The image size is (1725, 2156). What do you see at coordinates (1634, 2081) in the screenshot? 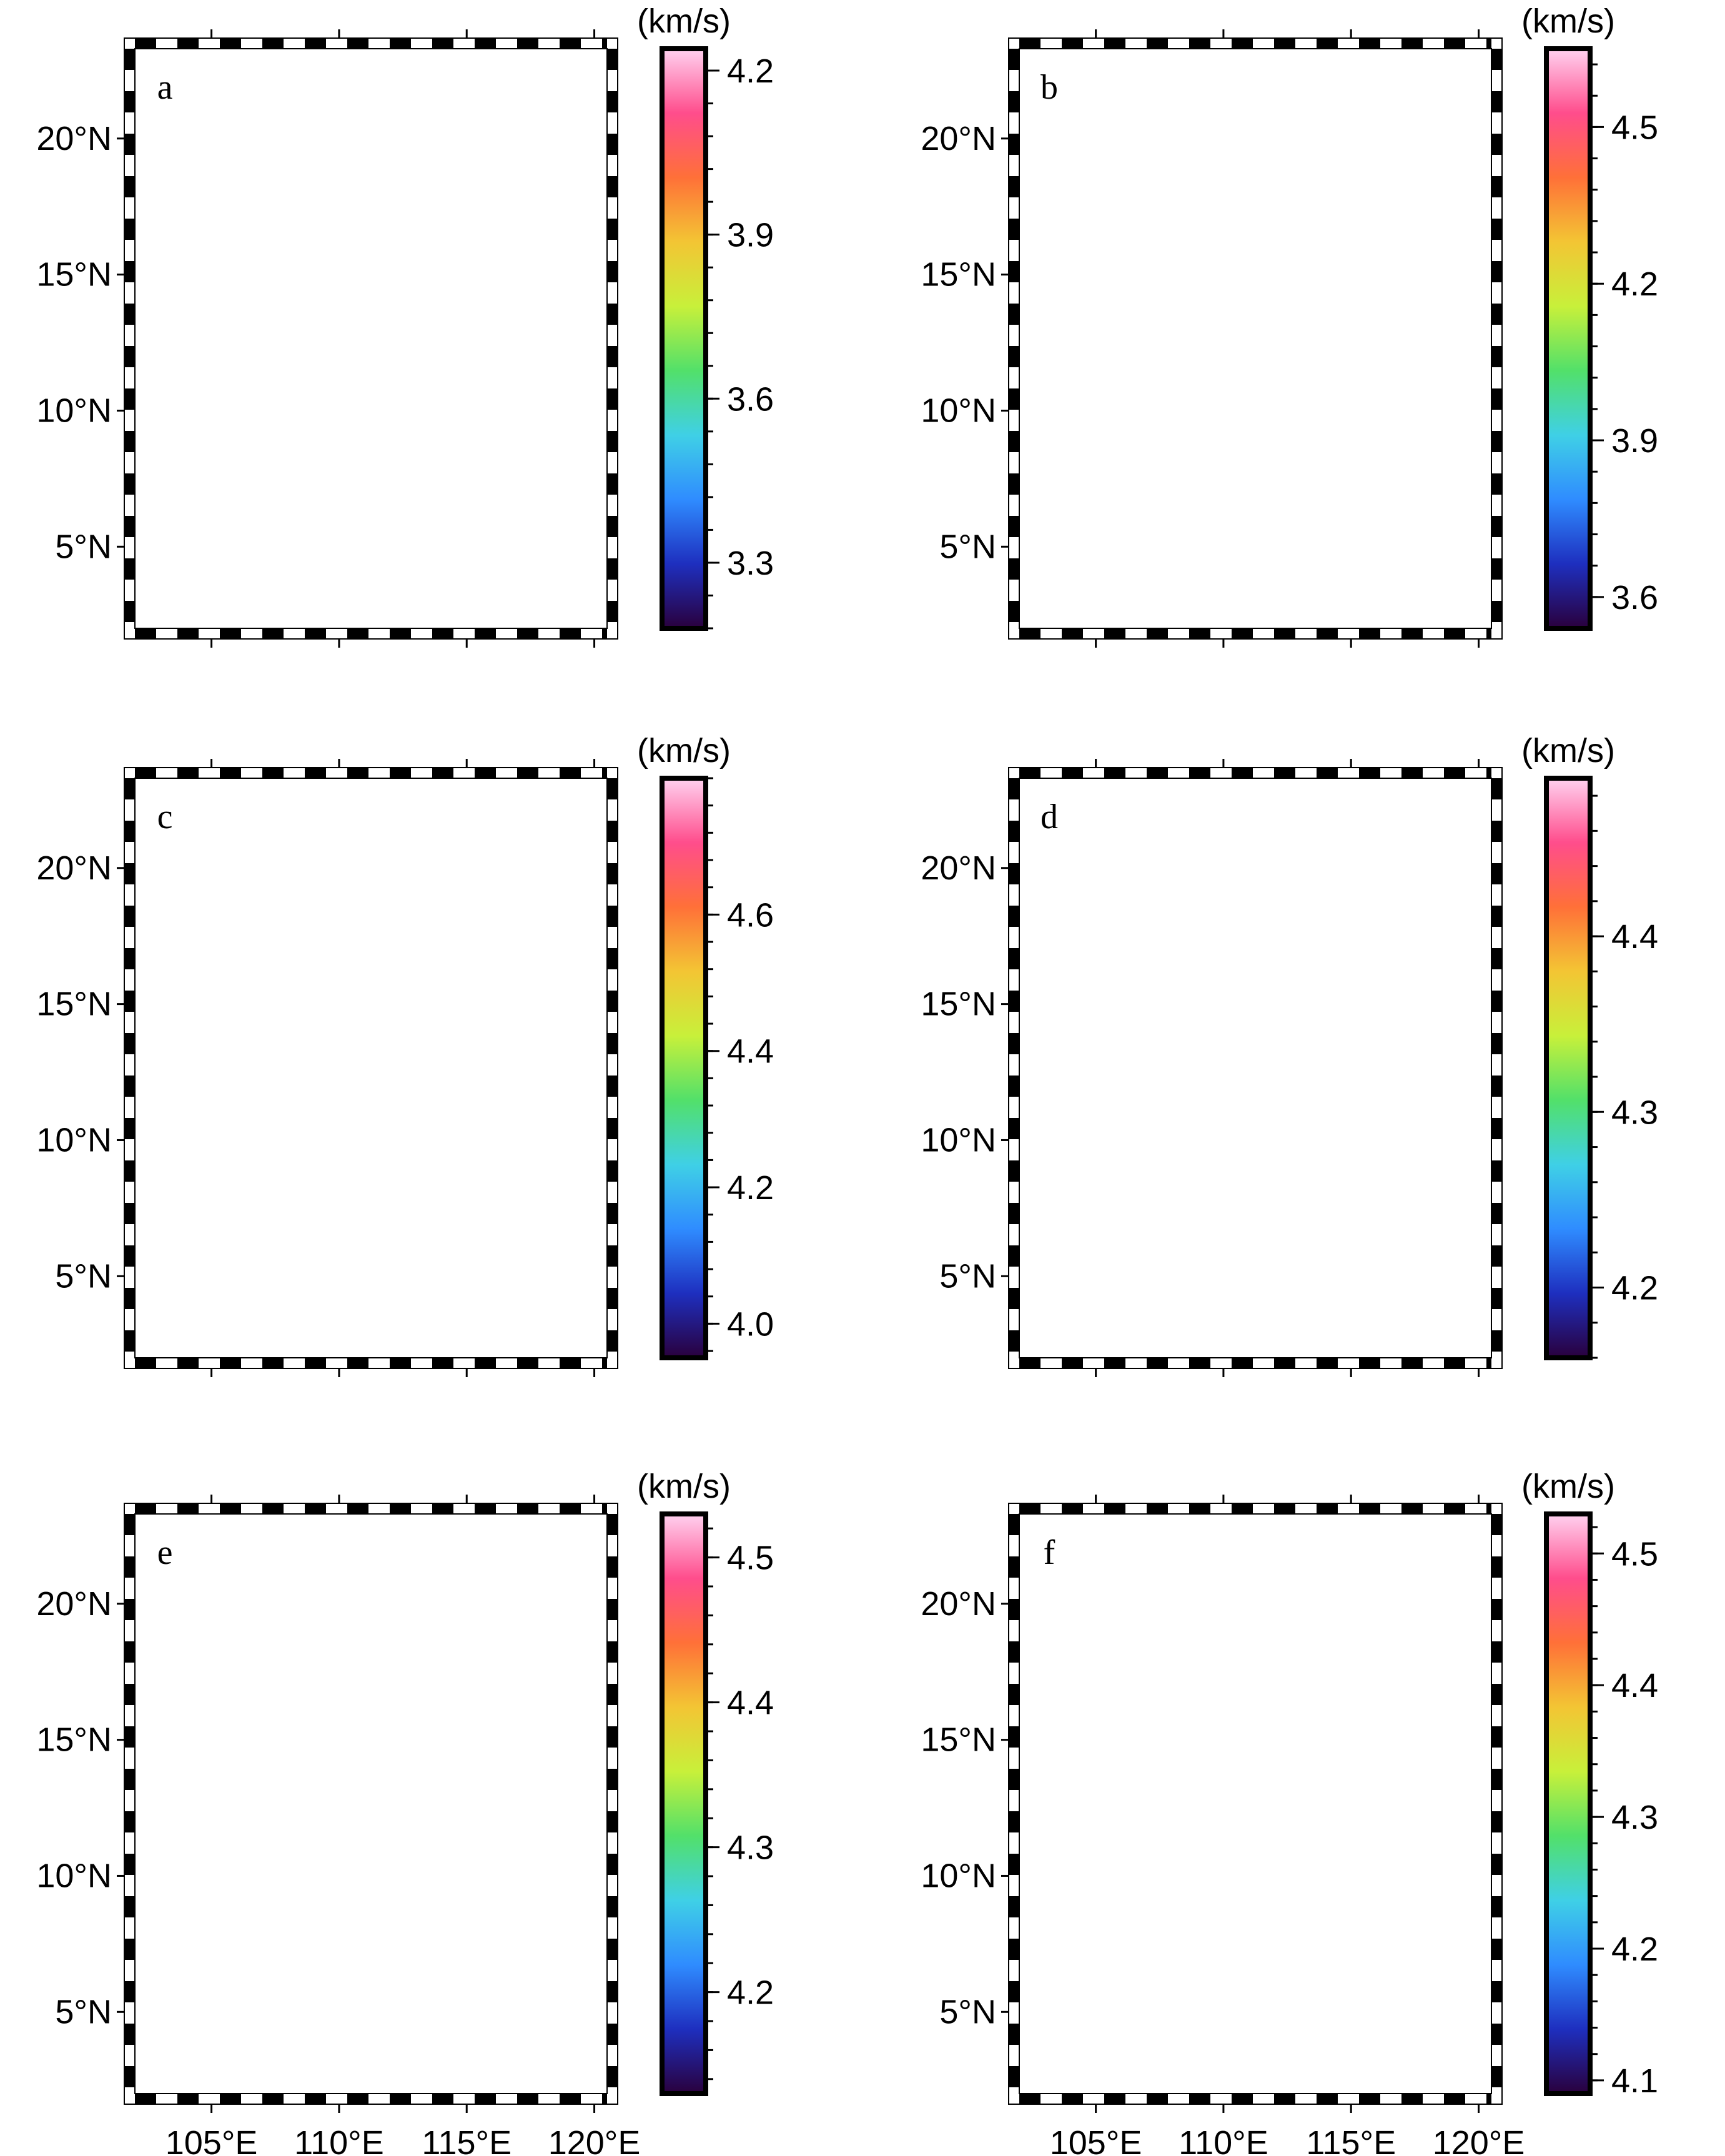
I see `colorbar-tick-label: 4.1` at bounding box center [1634, 2081].